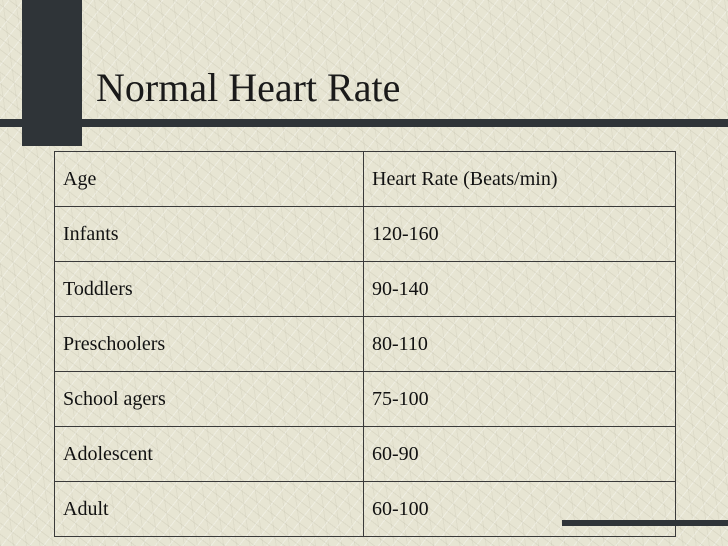 The height and width of the screenshot is (546, 728). I want to click on header-age: Age, so click(209, 179).